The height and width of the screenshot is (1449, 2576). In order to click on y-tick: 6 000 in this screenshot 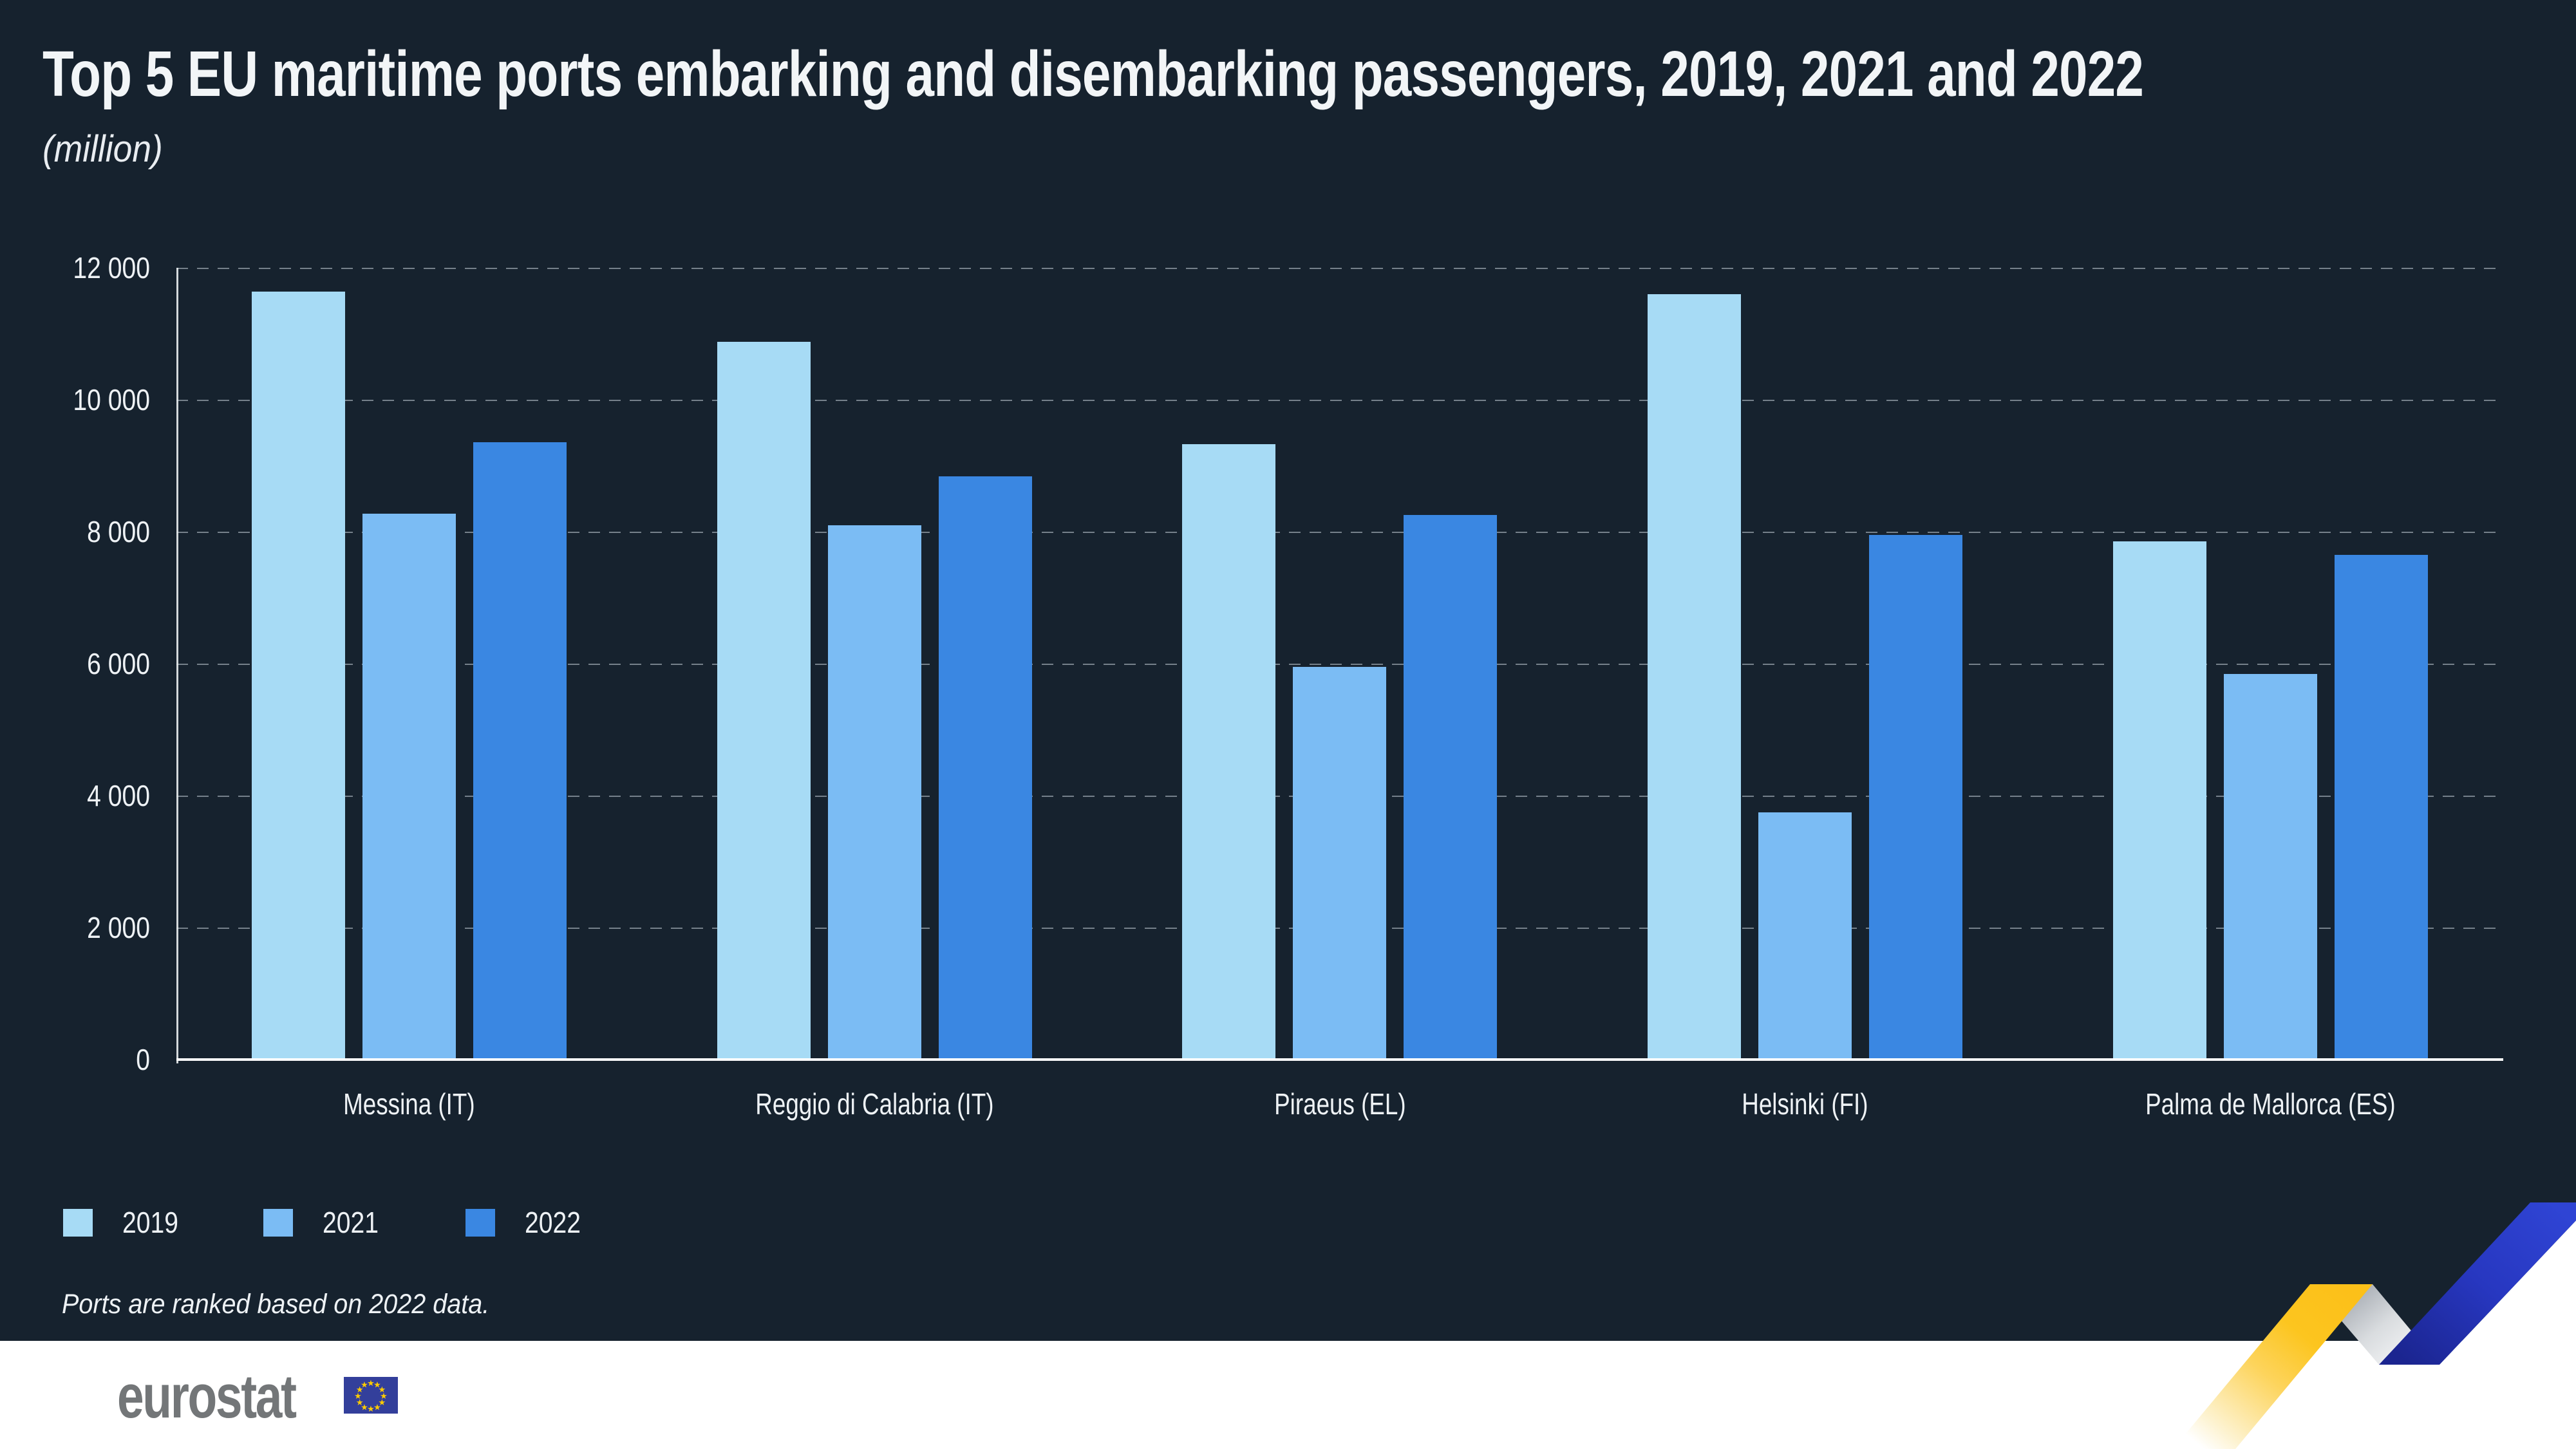, I will do `click(118, 663)`.